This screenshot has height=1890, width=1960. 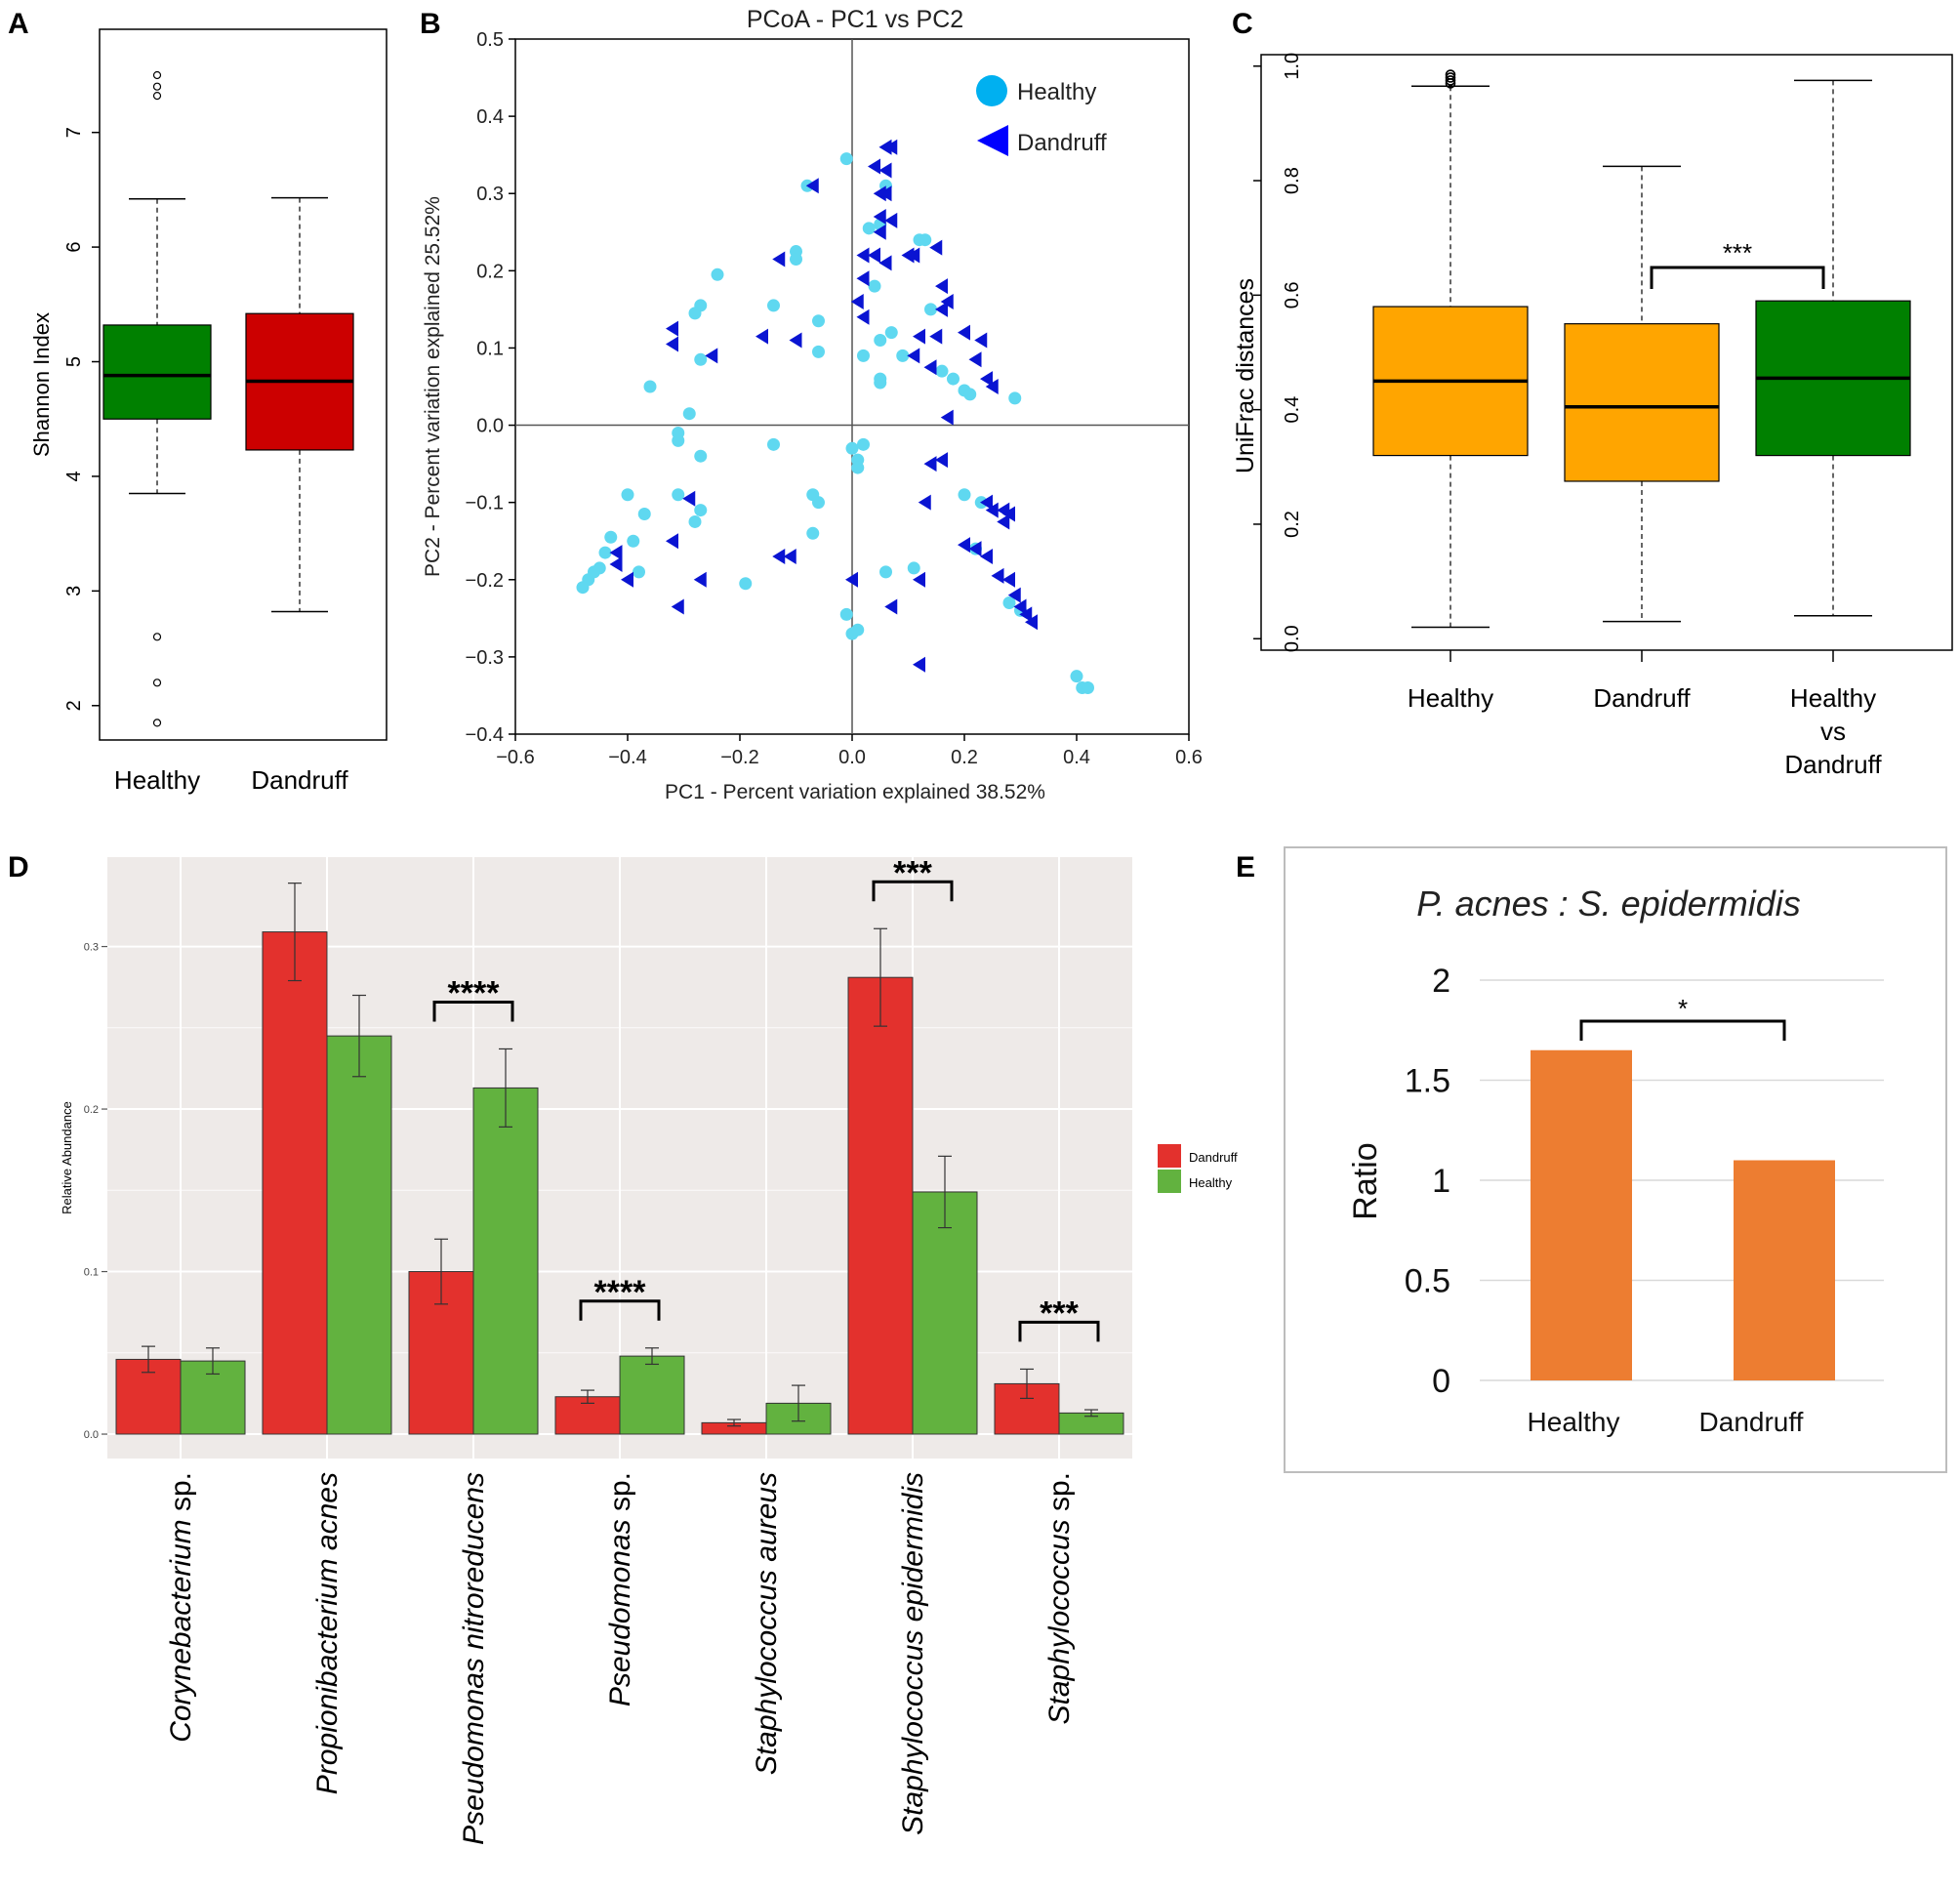 What do you see at coordinates (19, 24) in the screenshot?
I see `panel-label-a: A` at bounding box center [19, 24].